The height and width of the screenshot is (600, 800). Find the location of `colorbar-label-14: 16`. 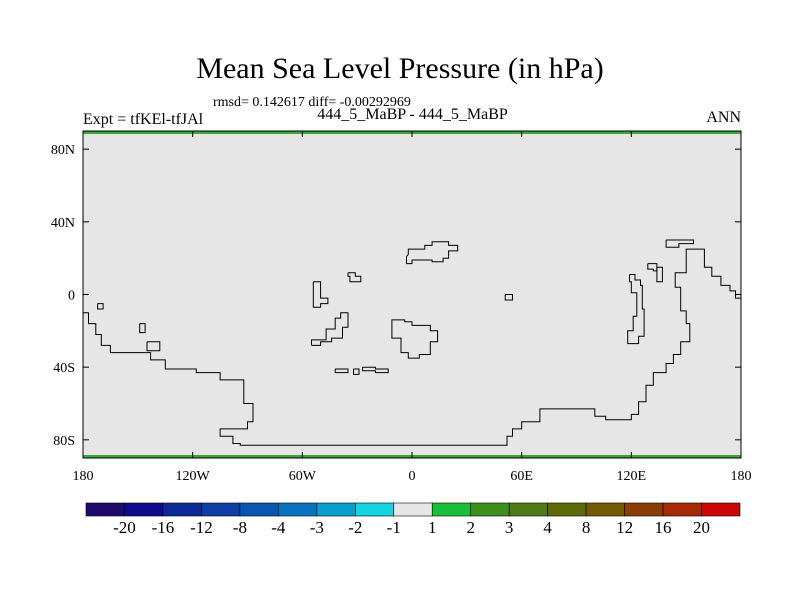

colorbar-label-14: 16 is located at coordinates (663, 527).